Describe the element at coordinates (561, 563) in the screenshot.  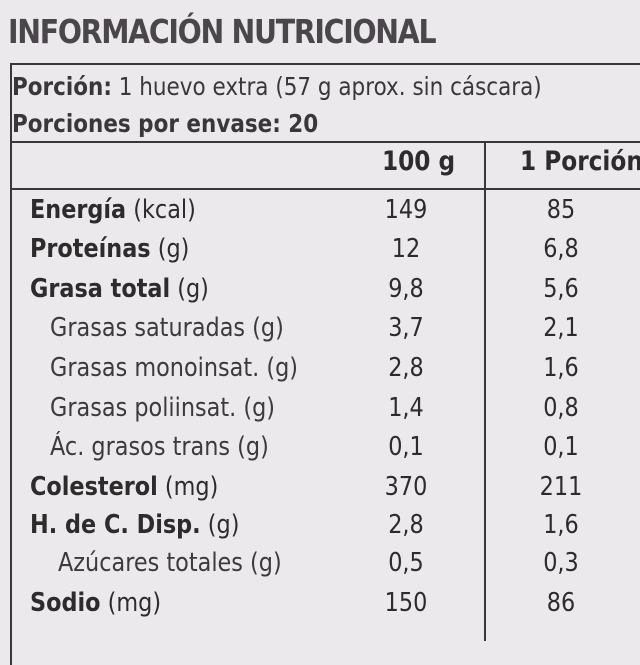
I see `value-serving: 0,3` at that location.